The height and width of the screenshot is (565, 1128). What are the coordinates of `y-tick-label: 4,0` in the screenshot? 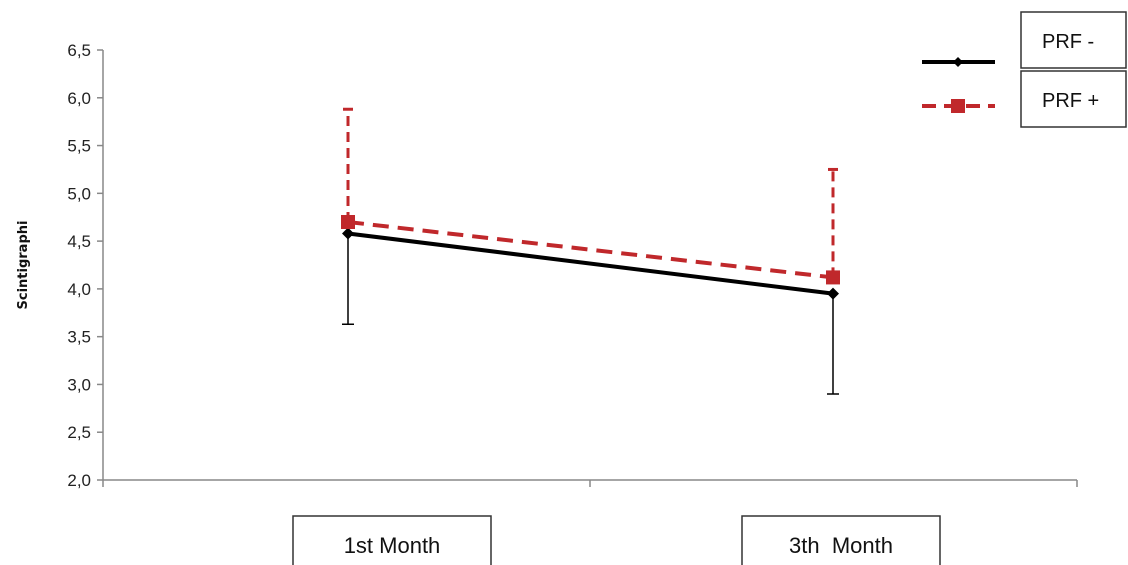 It's located at (79, 289).